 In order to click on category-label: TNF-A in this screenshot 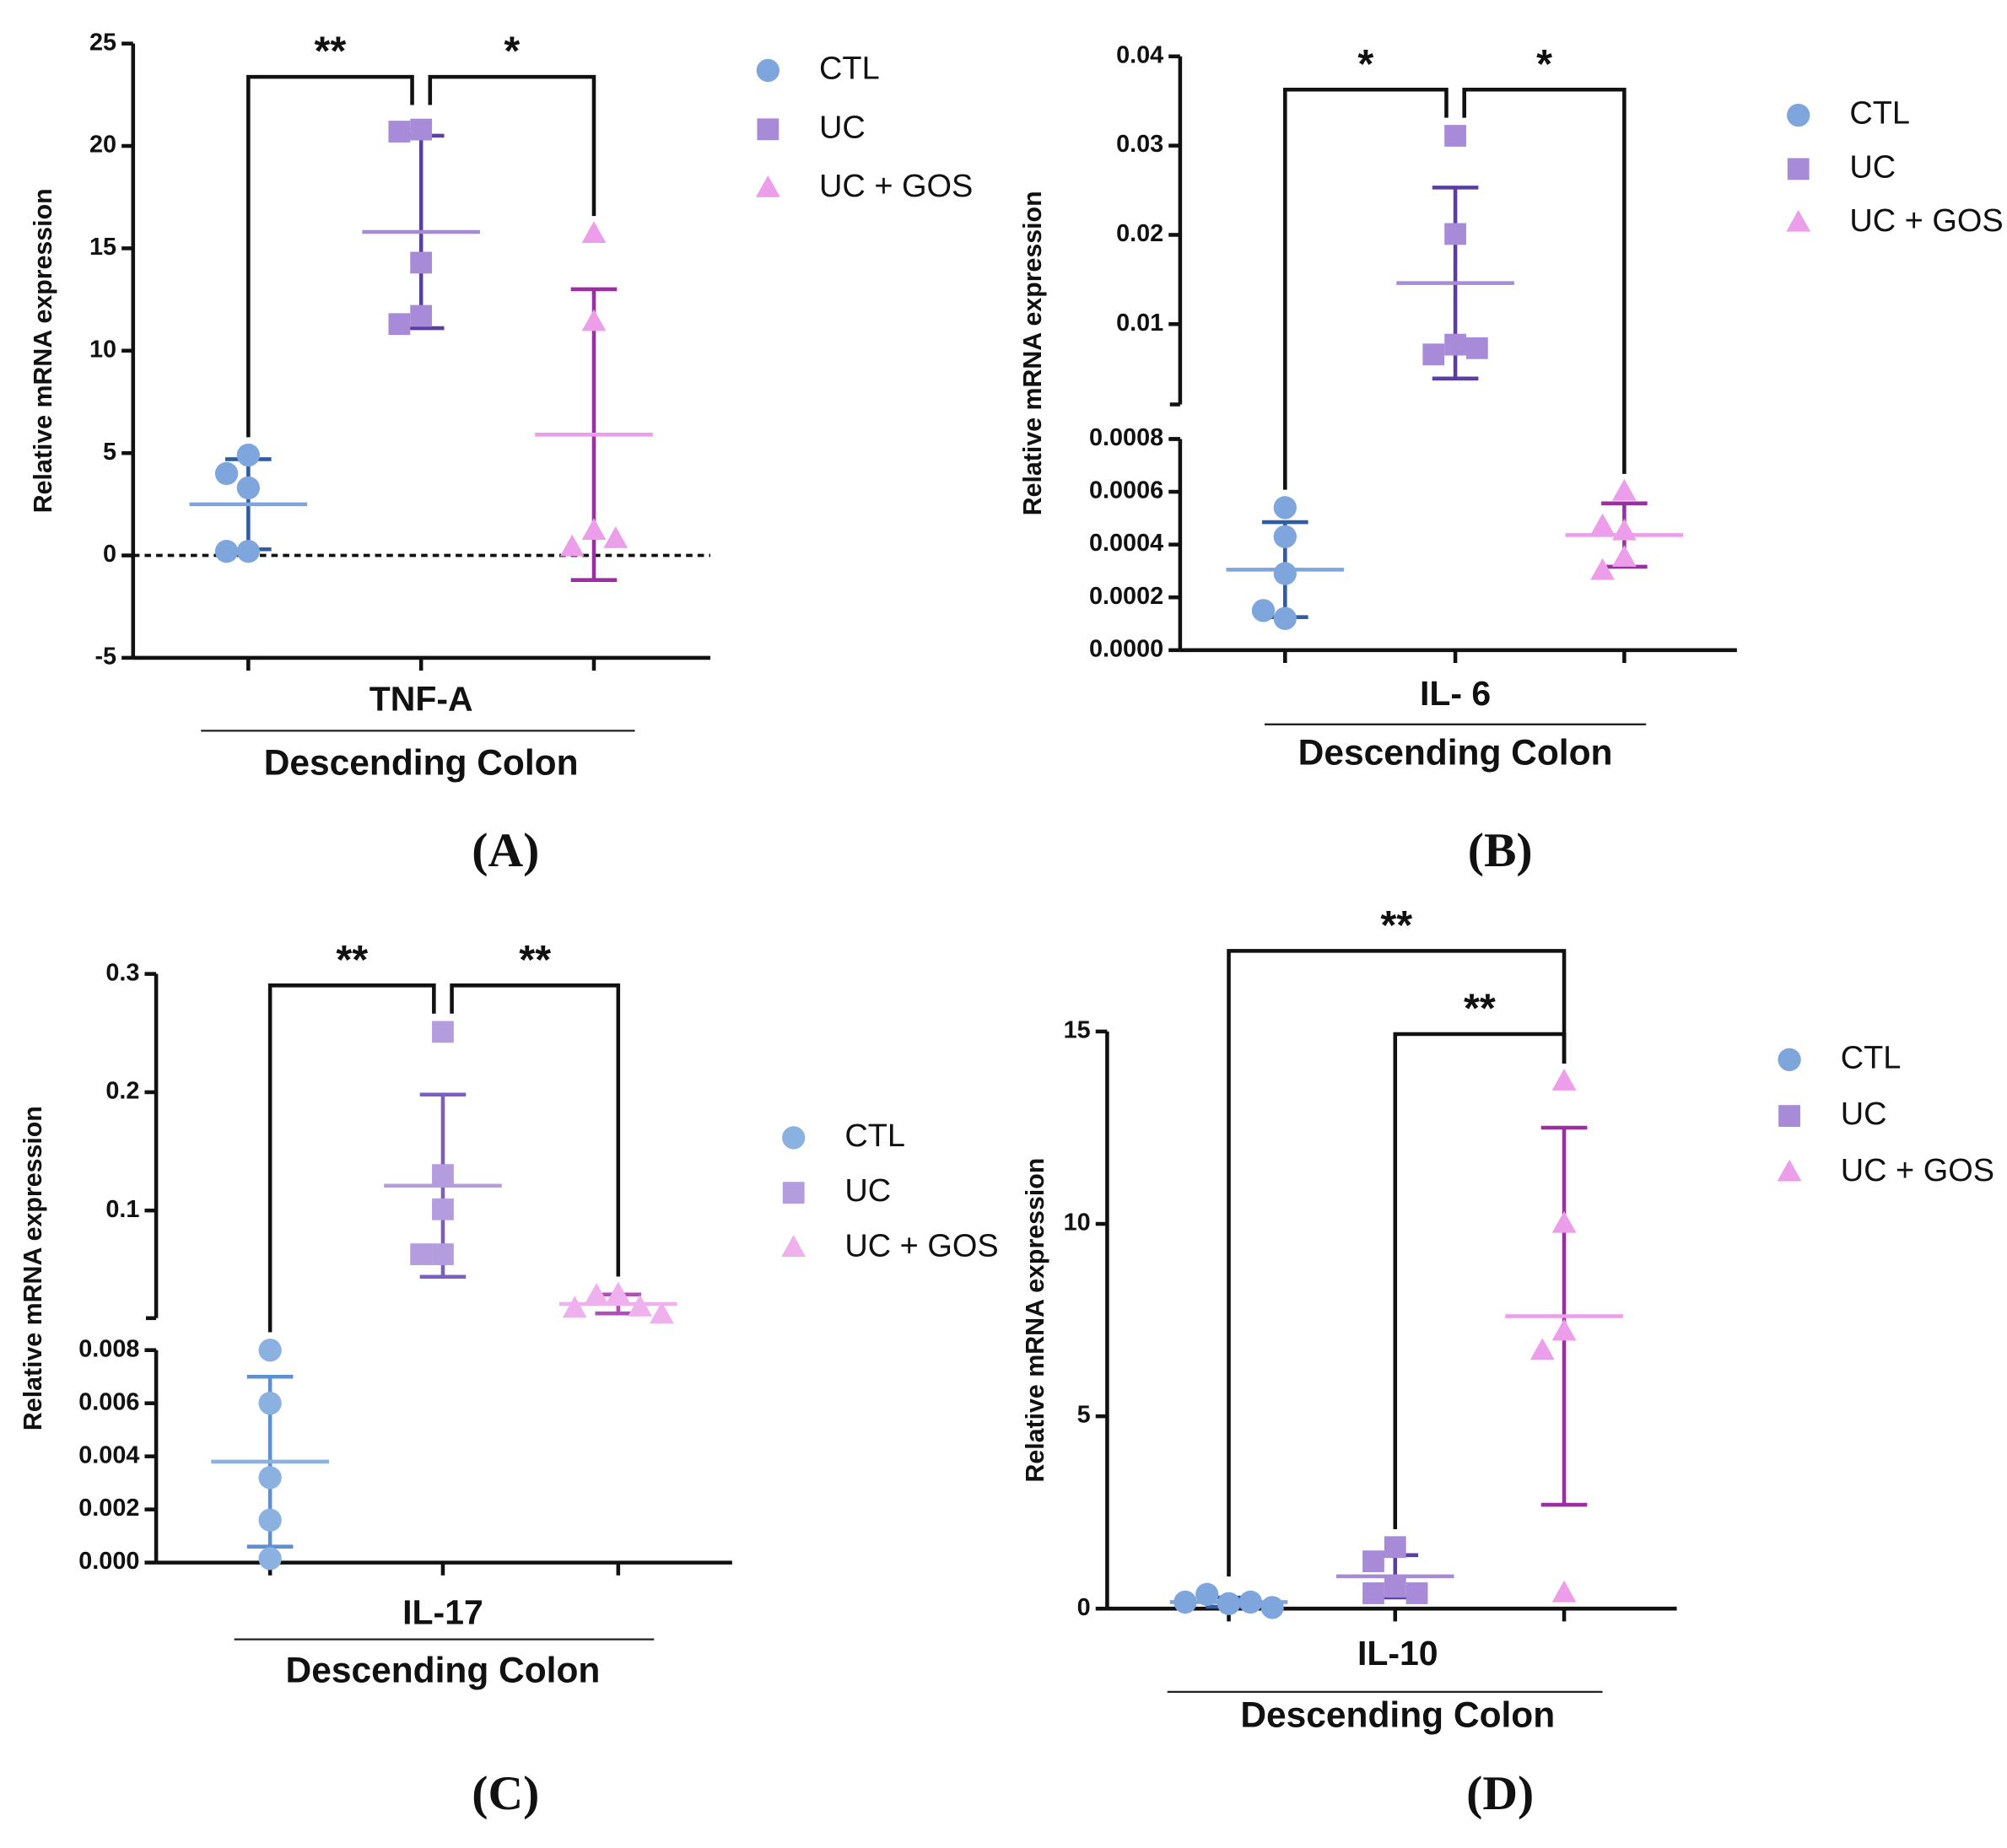, I will do `click(421, 698)`.